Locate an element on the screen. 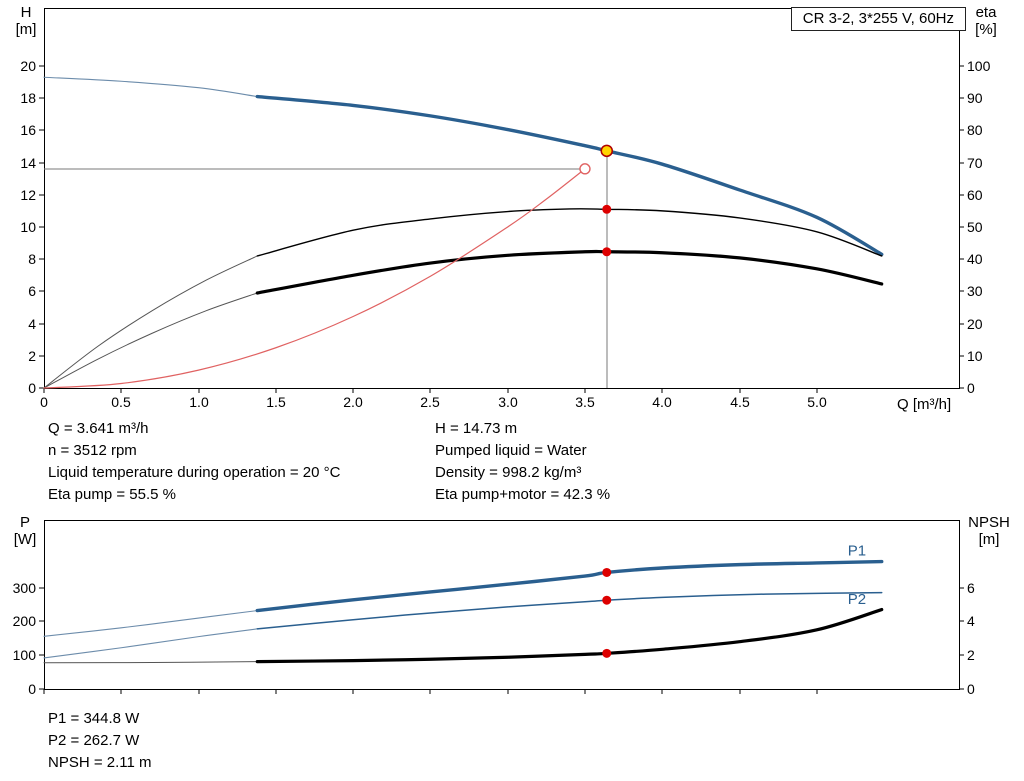  duty-point is located at coordinates (607, 151).